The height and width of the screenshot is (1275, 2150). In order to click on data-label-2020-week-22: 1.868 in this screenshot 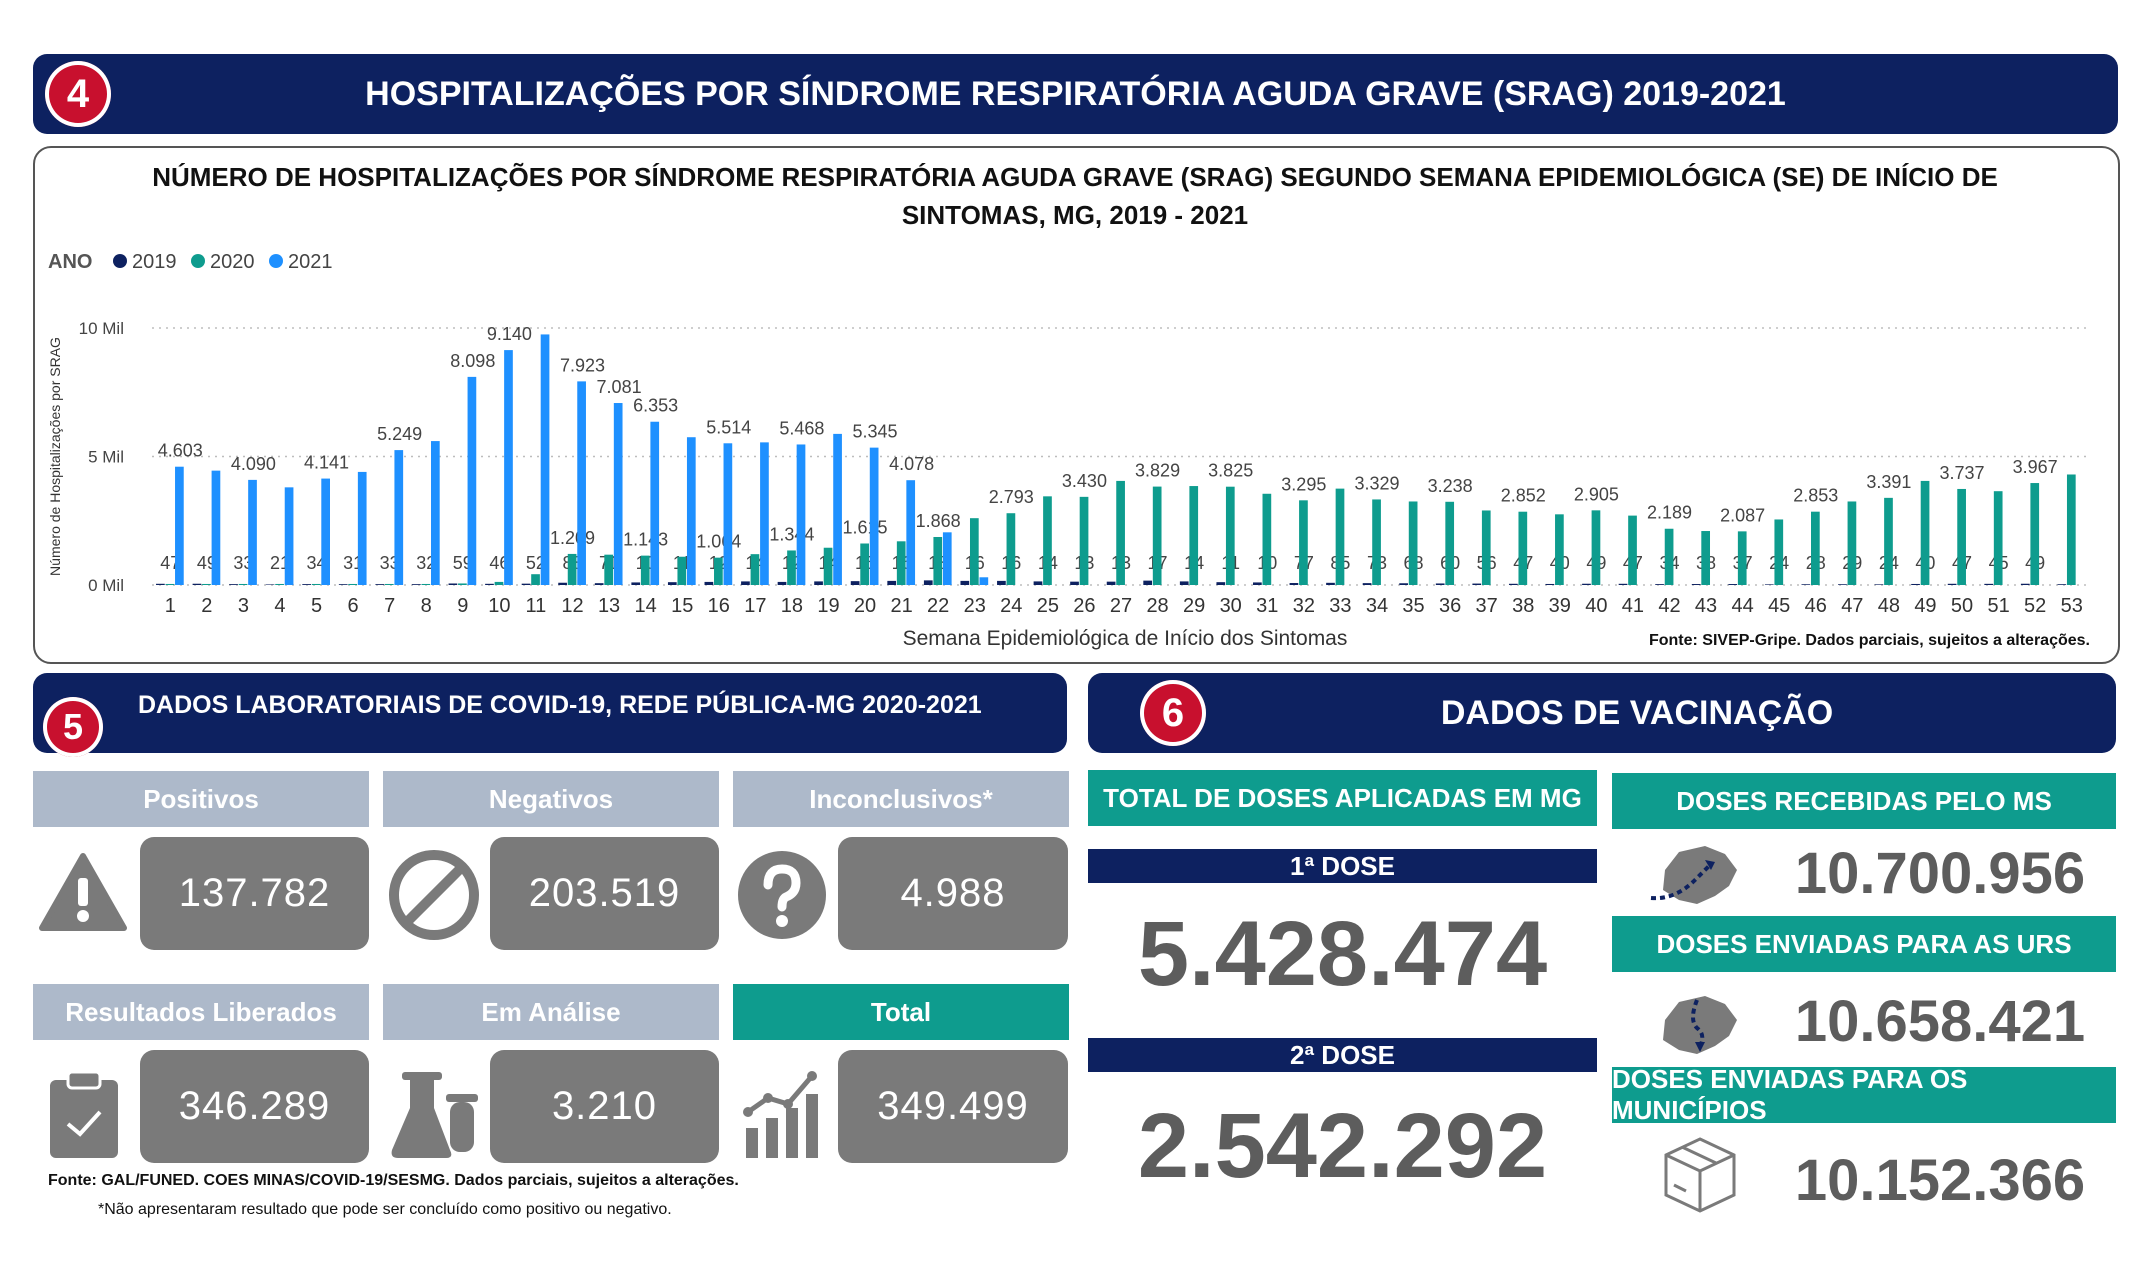, I will do `click(938, 521)`.